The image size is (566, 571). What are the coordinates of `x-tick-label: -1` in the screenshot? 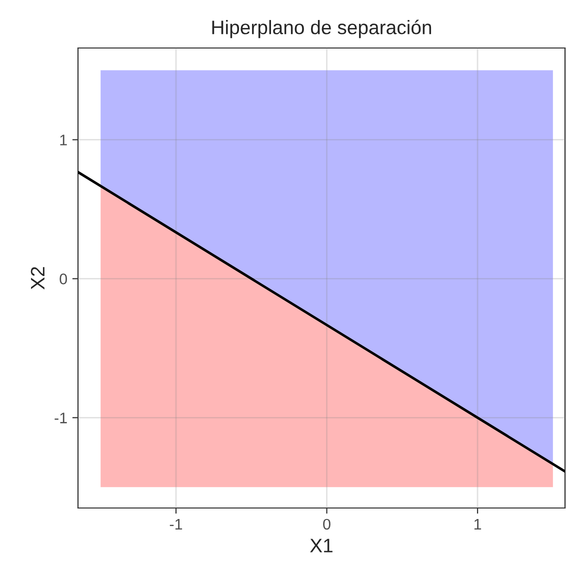 It's located at (176, 524).